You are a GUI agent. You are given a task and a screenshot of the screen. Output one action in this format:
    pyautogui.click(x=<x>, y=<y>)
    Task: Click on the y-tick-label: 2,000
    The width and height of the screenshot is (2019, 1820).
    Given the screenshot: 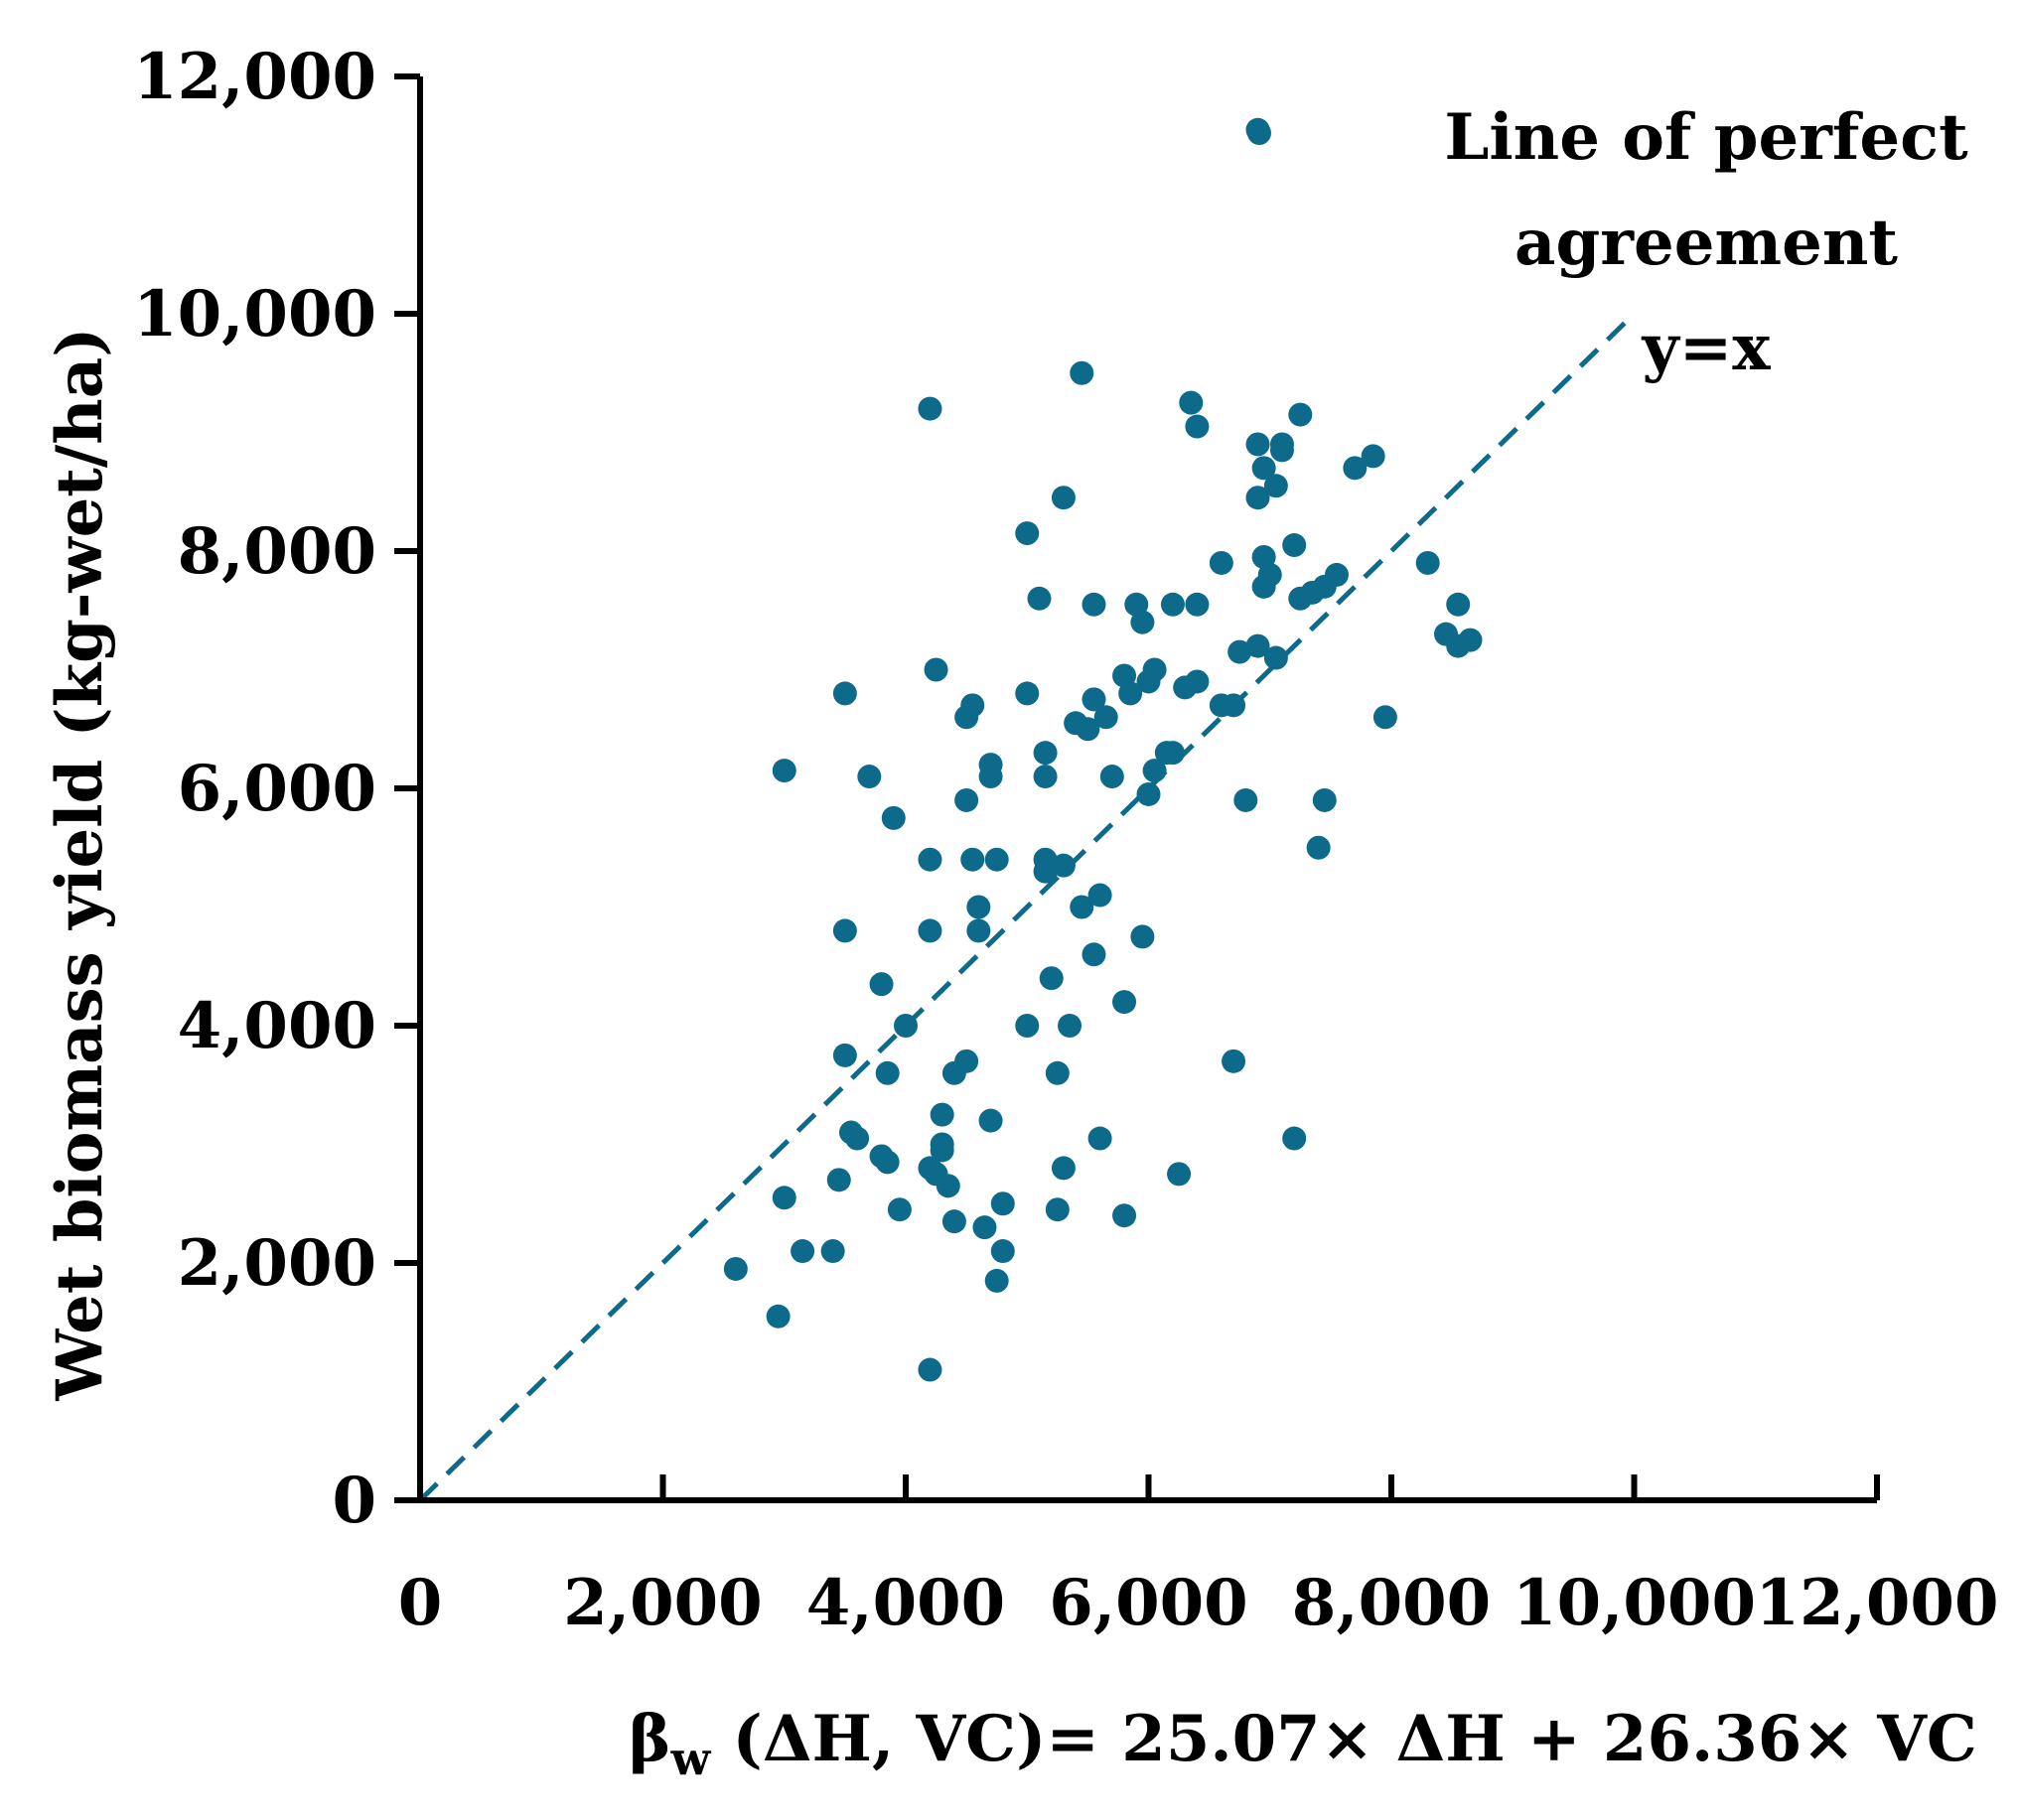 What is the action you would take?
    pyautogui.click(x=277, y=1263)
    